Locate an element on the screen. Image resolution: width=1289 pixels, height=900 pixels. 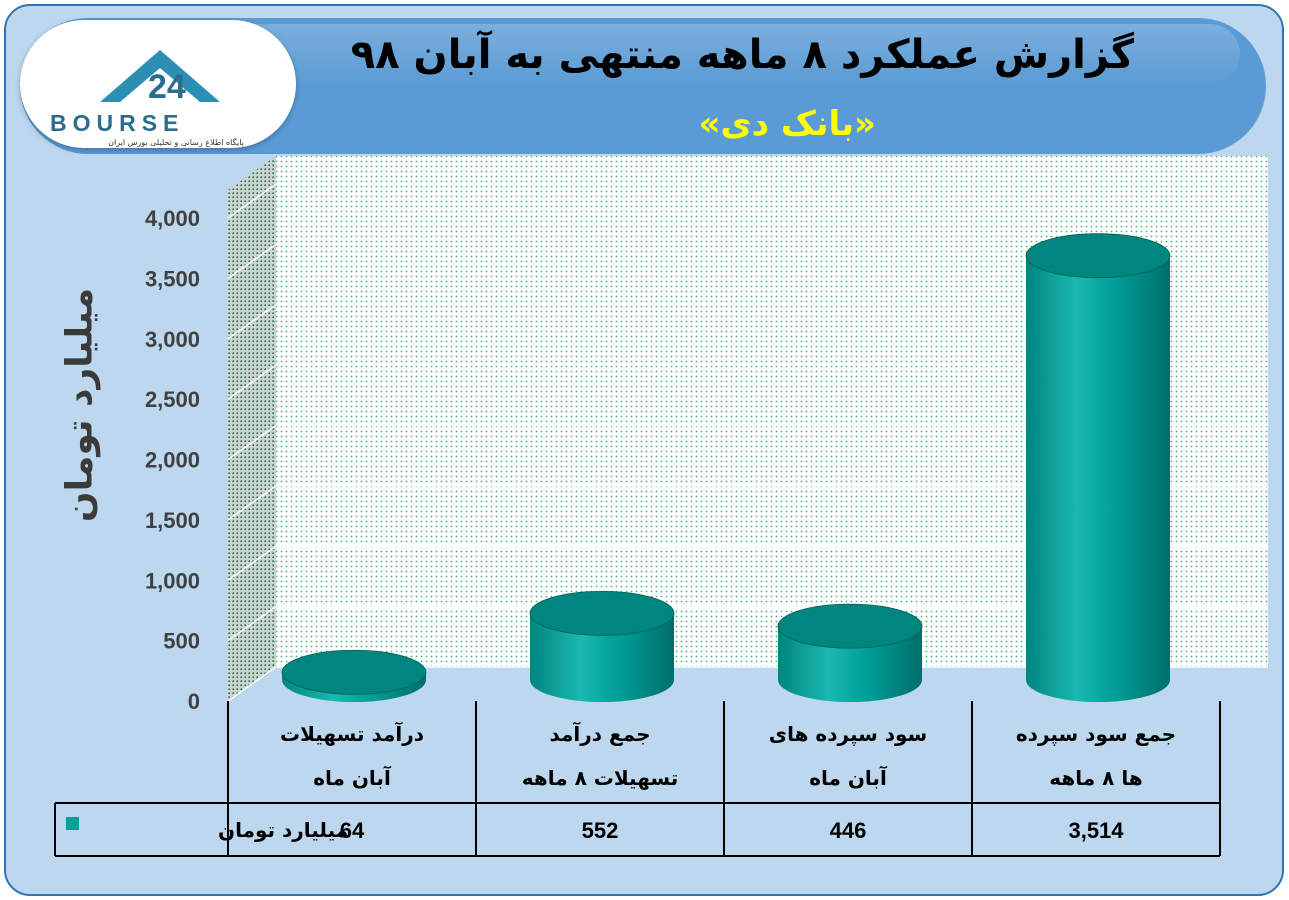
y-tick-label: 1,000 is located at coordinates (172, 580).